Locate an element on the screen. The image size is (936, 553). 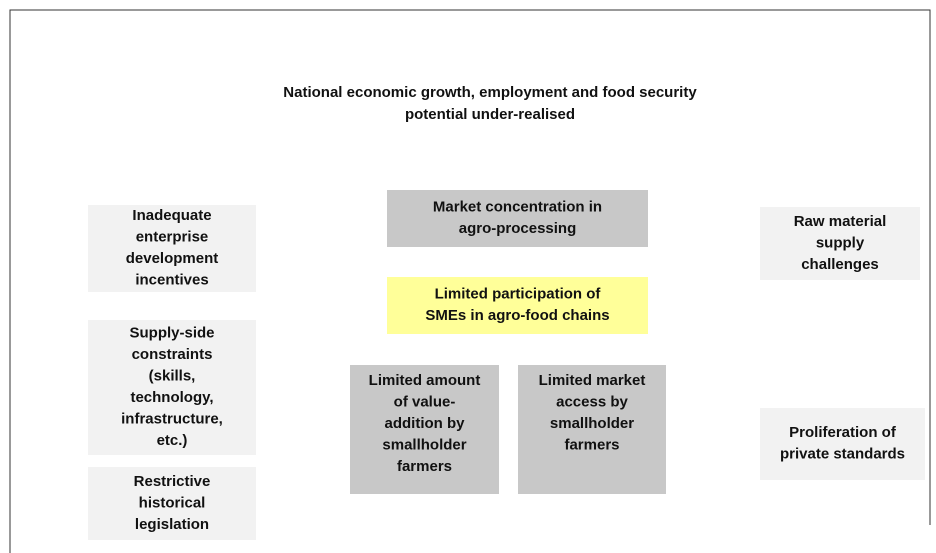
box-label: (skills, is located at coordinates (172, 376).